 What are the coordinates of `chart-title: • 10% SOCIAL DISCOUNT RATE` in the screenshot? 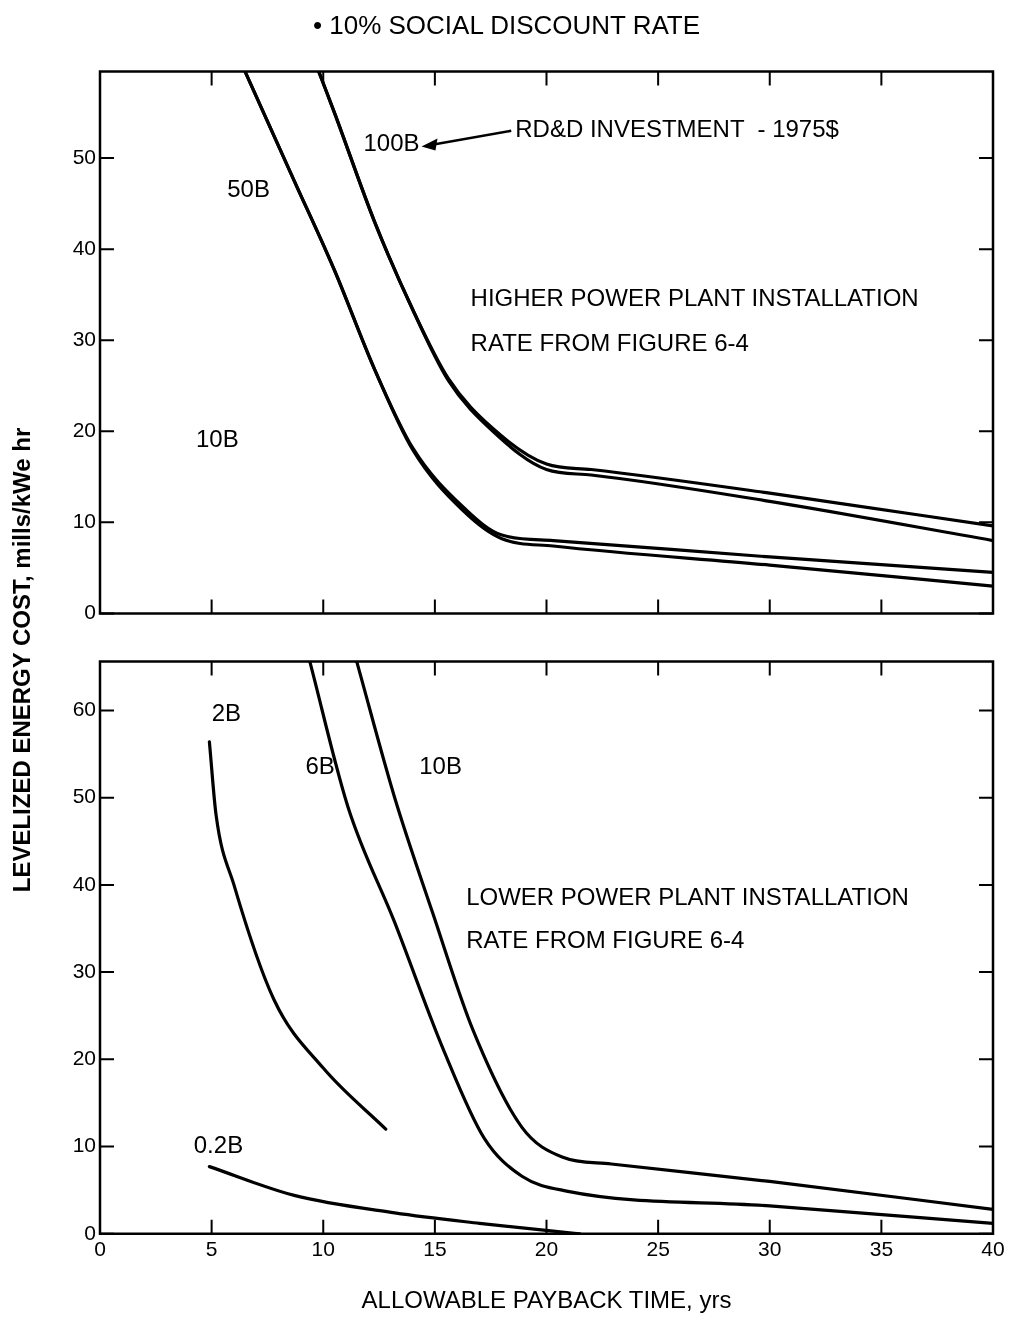 It's located at (506, 25).